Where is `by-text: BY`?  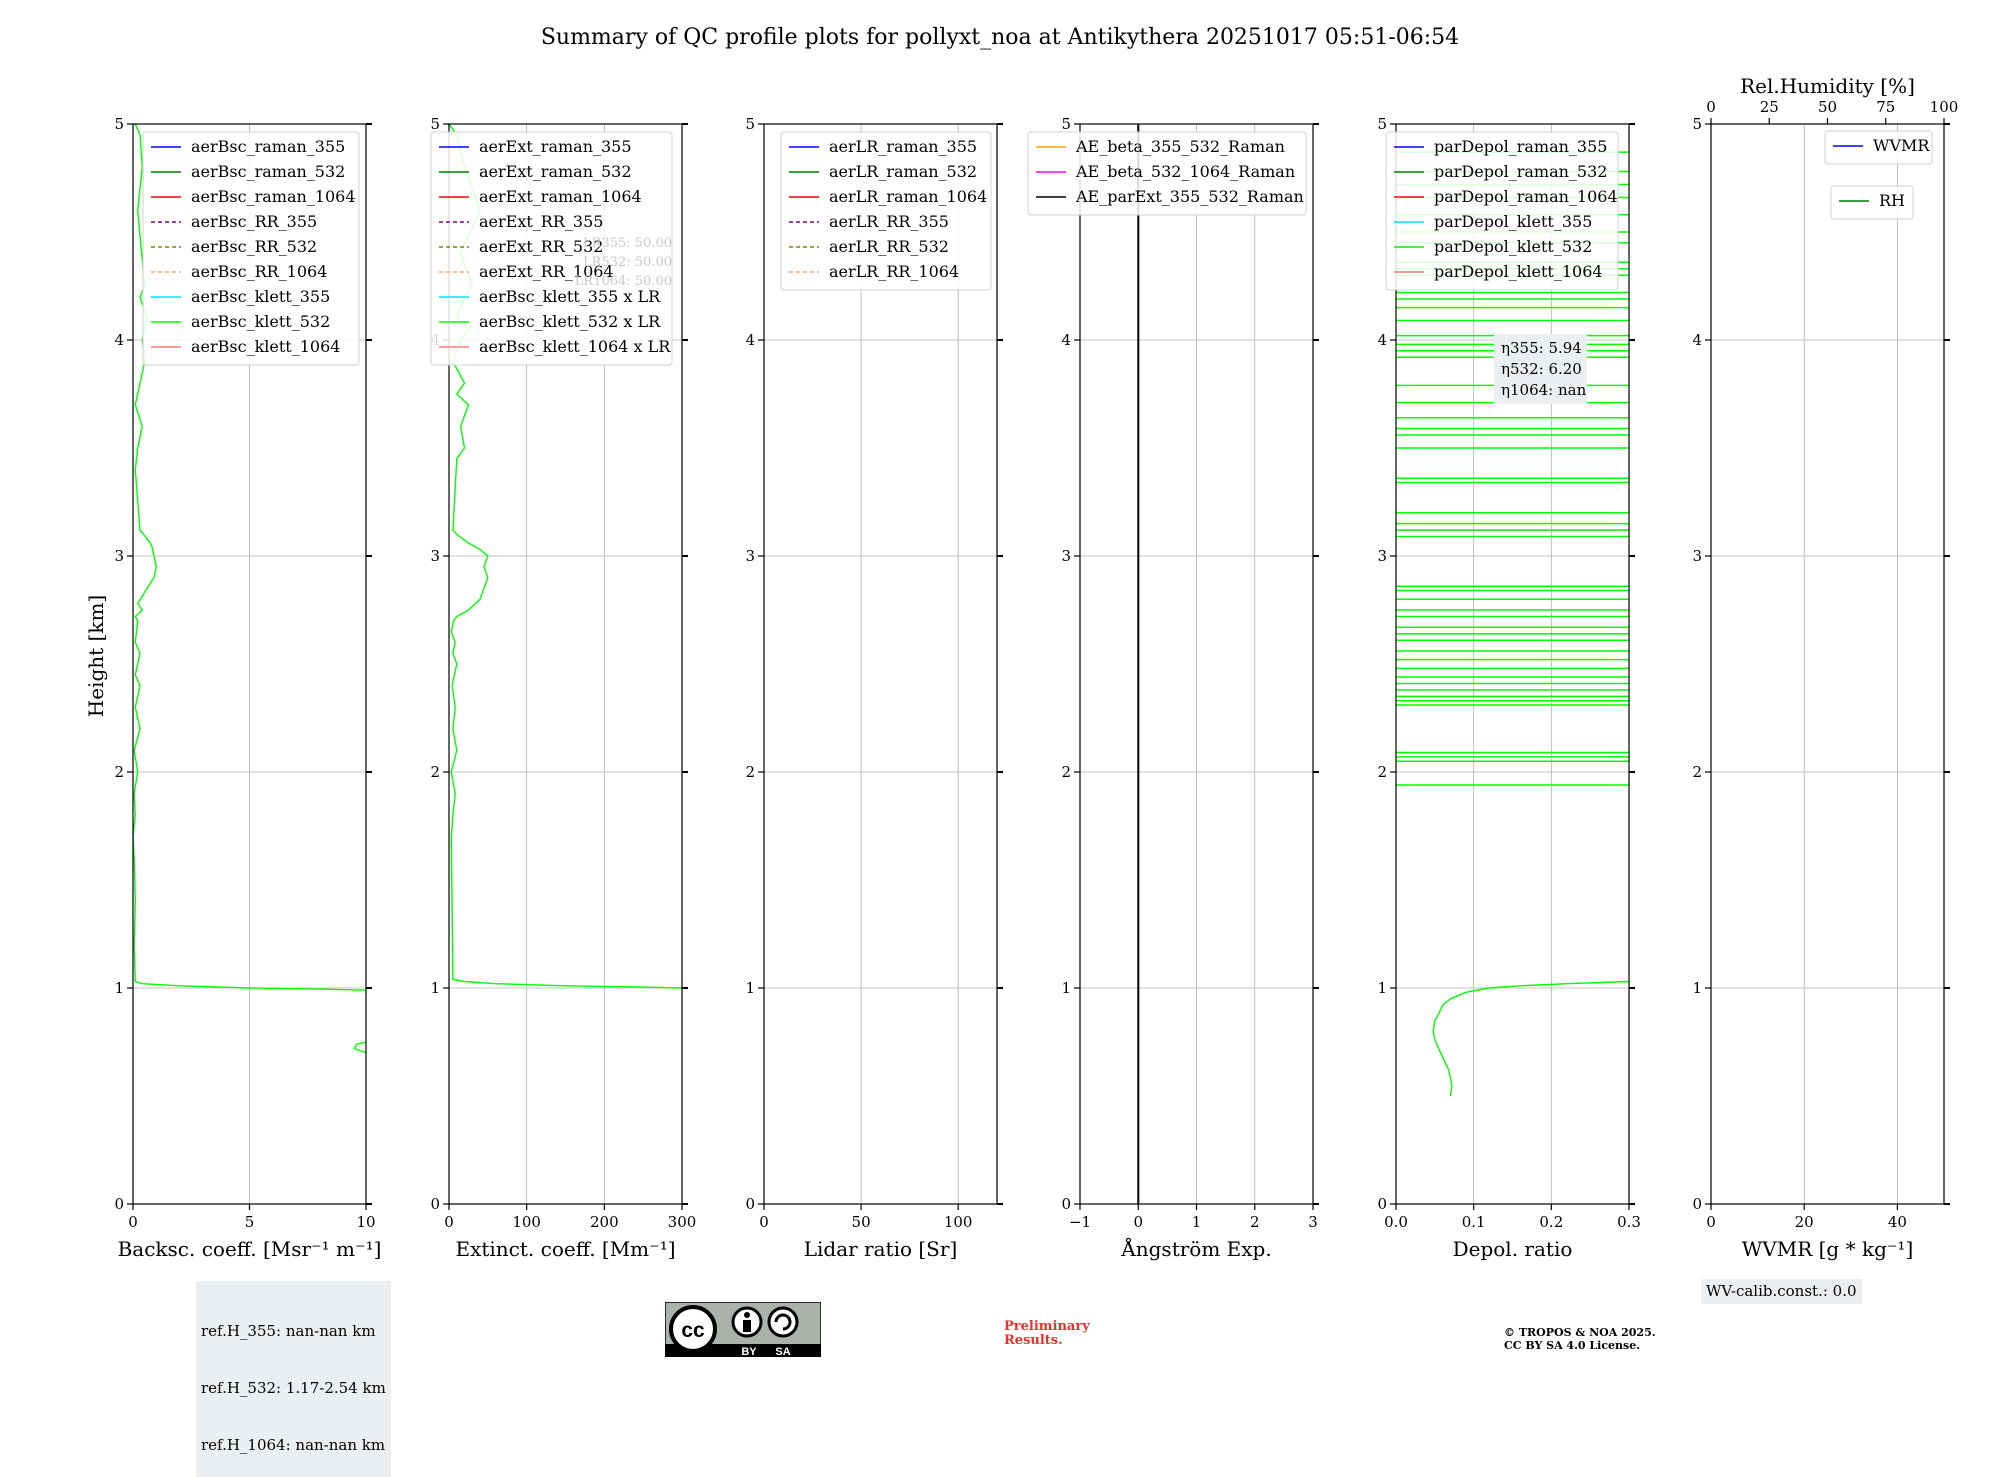
by-text: BY is located at coordinates (749, 1351).